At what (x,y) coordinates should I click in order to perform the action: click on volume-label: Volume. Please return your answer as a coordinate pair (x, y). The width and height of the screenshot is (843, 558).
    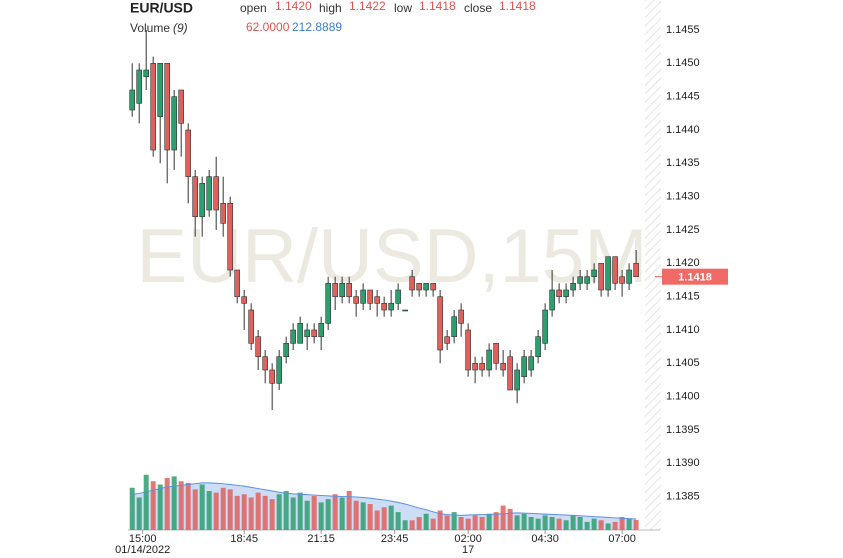
    Looking at the image, I should click on (150, 28).